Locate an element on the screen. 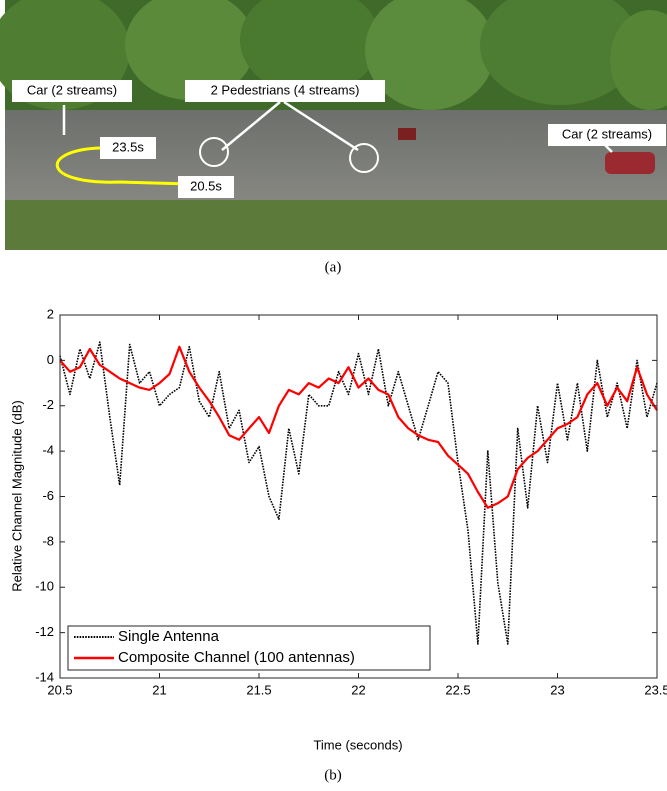 The height and width of the screenshot is (791, 667). x-tick-label: 21 is located at coordinates (159, 689).